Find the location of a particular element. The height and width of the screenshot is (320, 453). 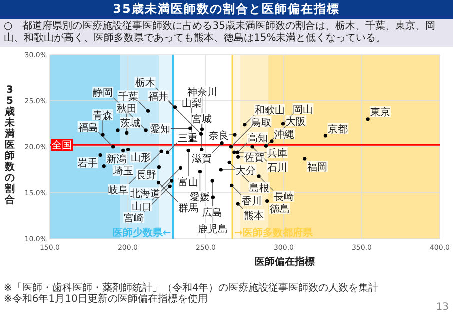

annotation: 鳥取 is located at coordinates (261, 122).